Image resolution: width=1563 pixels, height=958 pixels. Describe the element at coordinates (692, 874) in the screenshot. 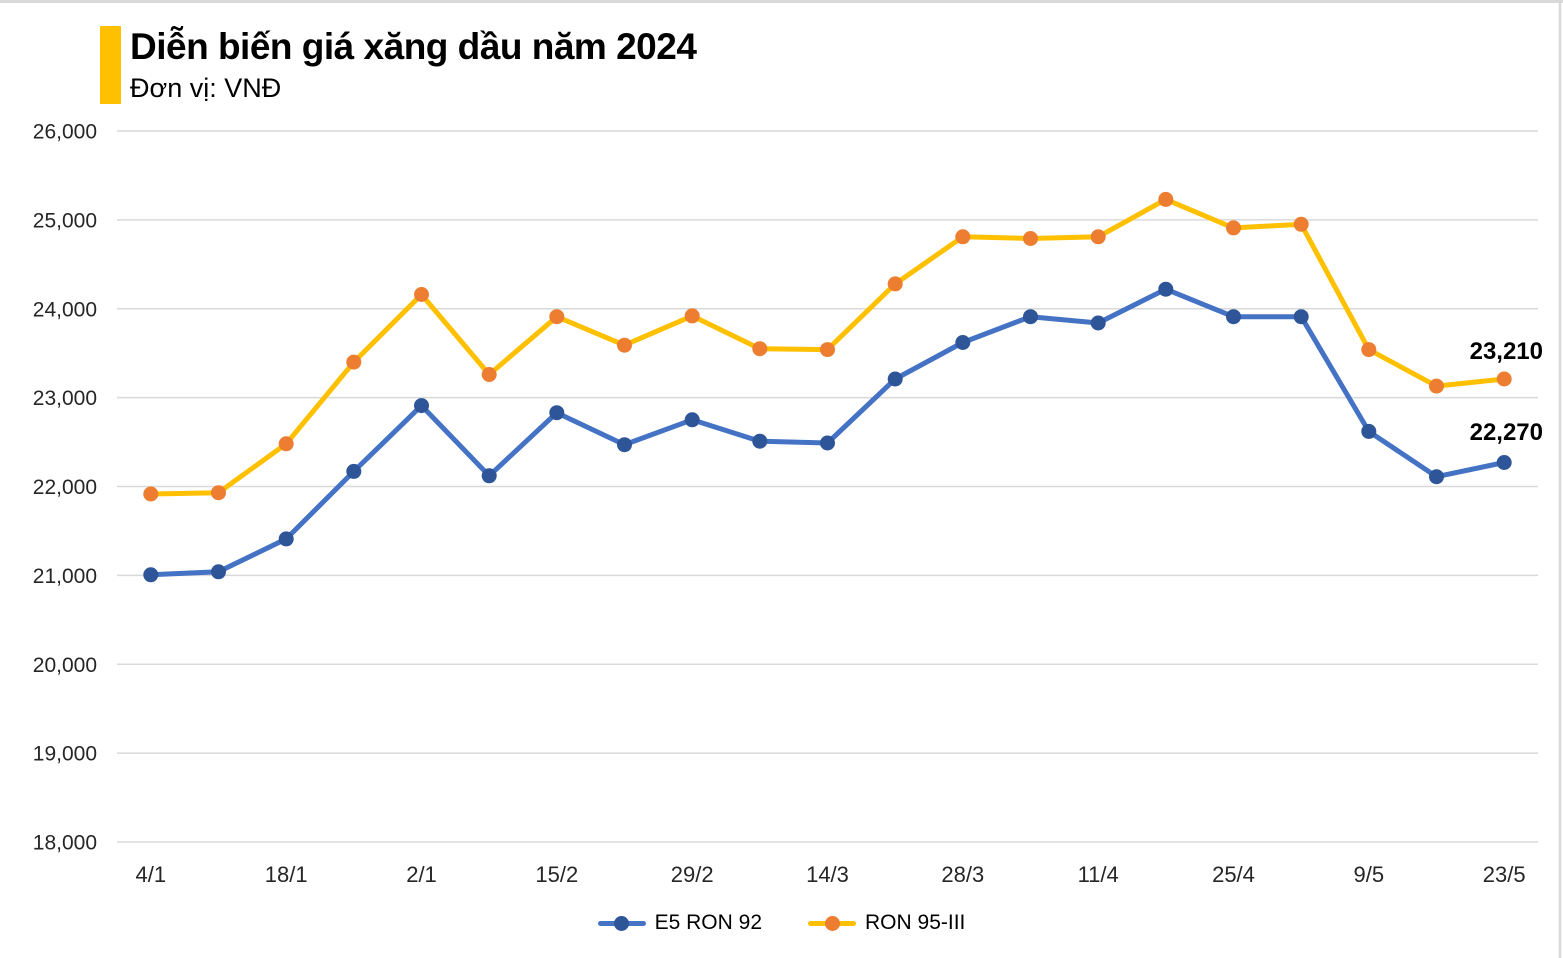

I see `x-tick-label: 29/2` at that location.